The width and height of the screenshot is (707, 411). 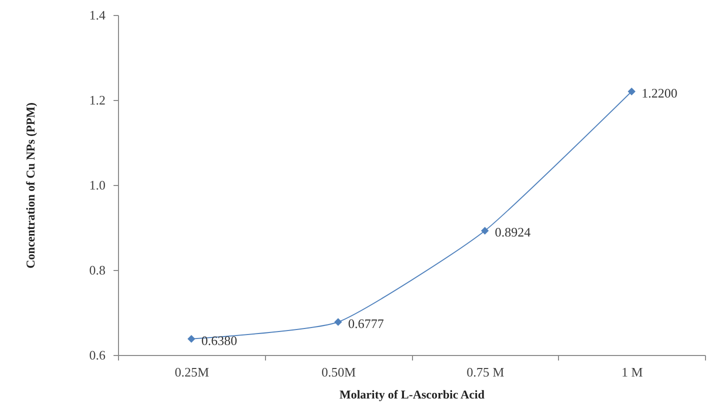 What do you see at coordinates (97, 100) in the screenshot?
I see `y-tick-label: 1.2` at bounding box center [97, 100].